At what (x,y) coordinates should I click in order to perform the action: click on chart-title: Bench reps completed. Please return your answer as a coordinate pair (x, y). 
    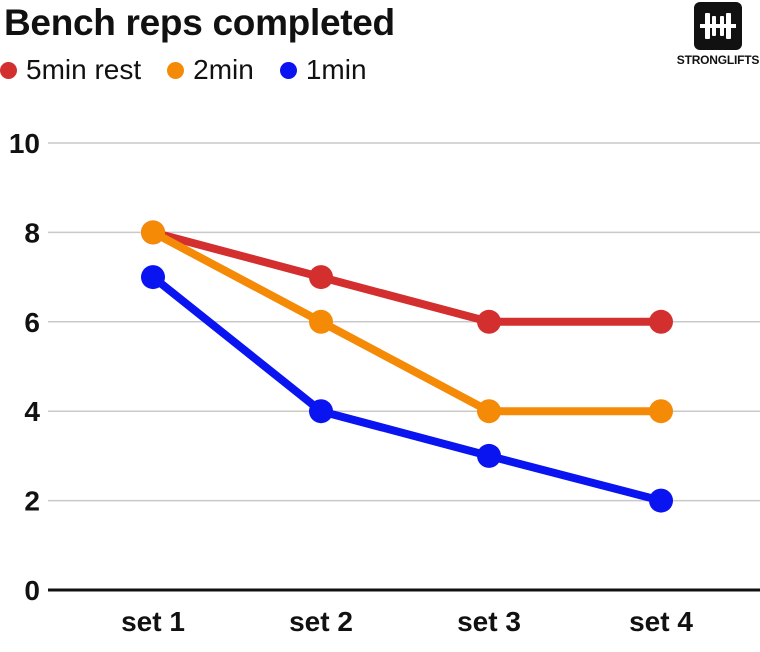
    Looking at the image, I should click on (199, 22).